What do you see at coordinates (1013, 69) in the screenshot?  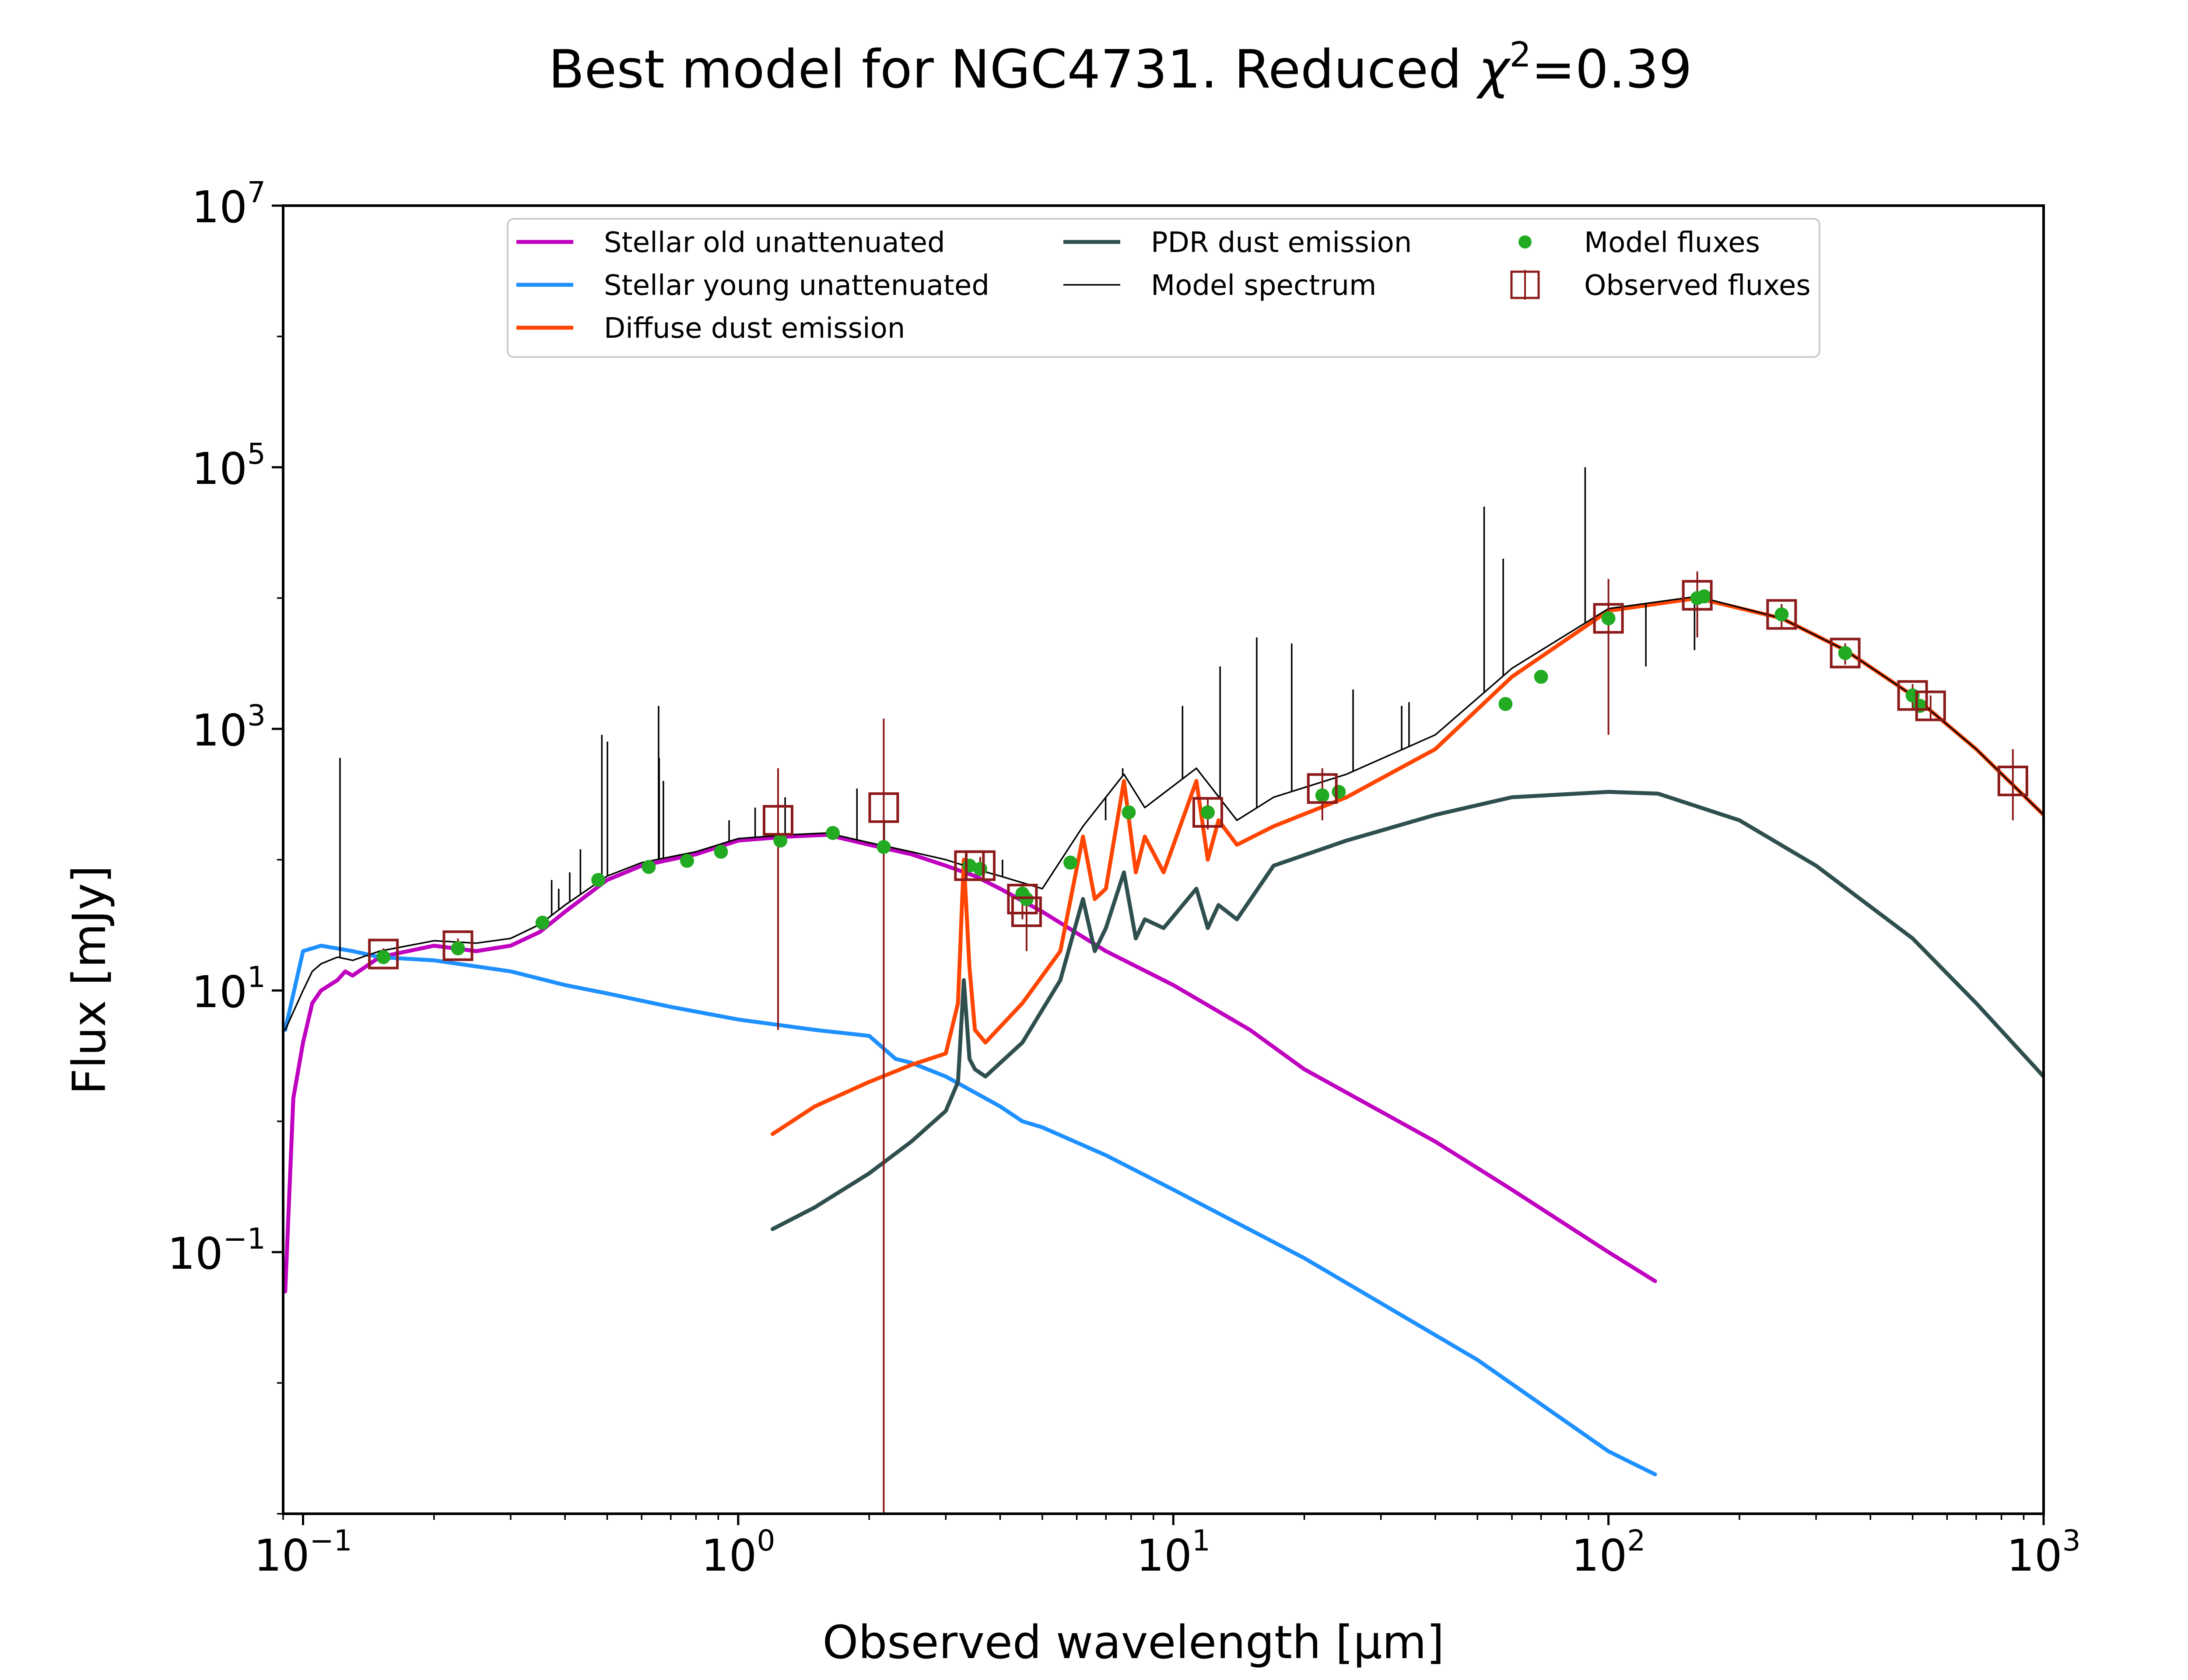 I see `chart-title-main: Best model for NGC4731. Reduced` at bounding box center [1013, 69].